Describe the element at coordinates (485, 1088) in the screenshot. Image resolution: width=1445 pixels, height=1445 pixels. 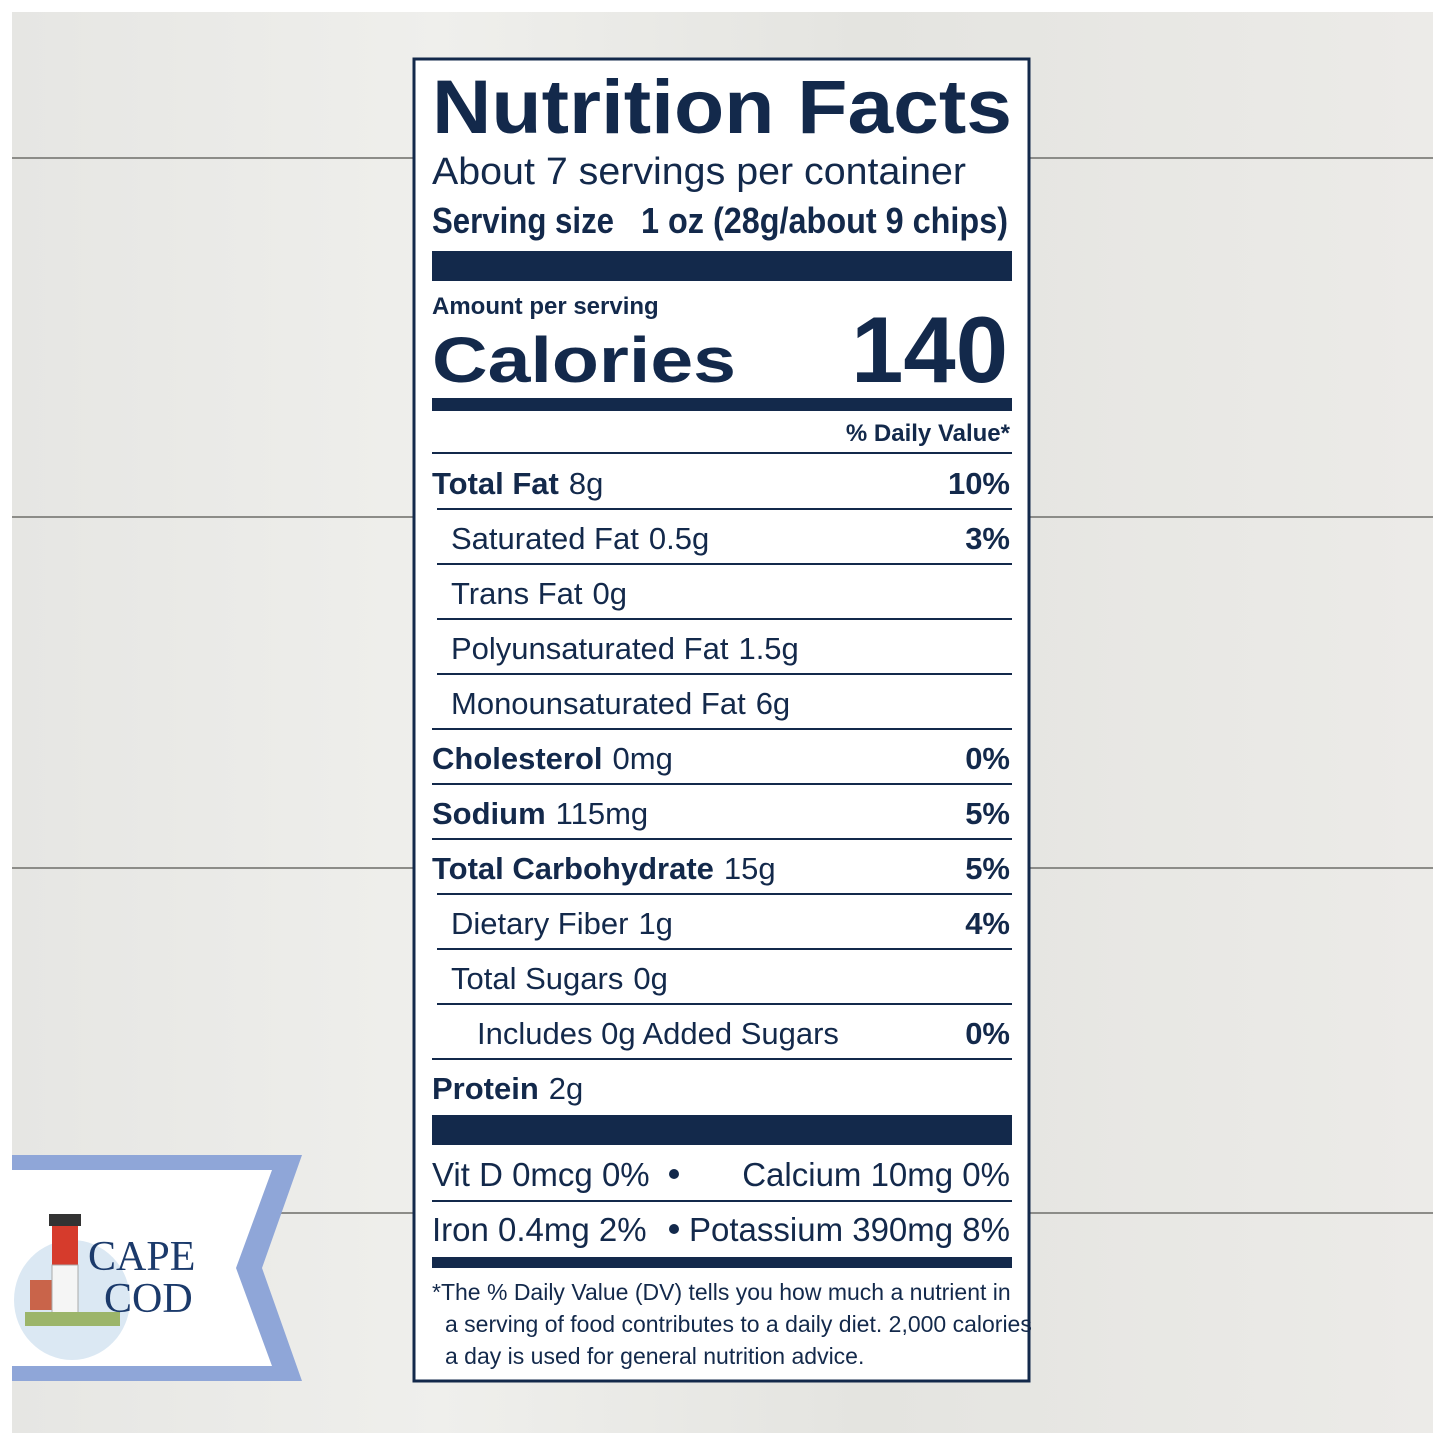
I see `nutrient-name: Protein` at that location.